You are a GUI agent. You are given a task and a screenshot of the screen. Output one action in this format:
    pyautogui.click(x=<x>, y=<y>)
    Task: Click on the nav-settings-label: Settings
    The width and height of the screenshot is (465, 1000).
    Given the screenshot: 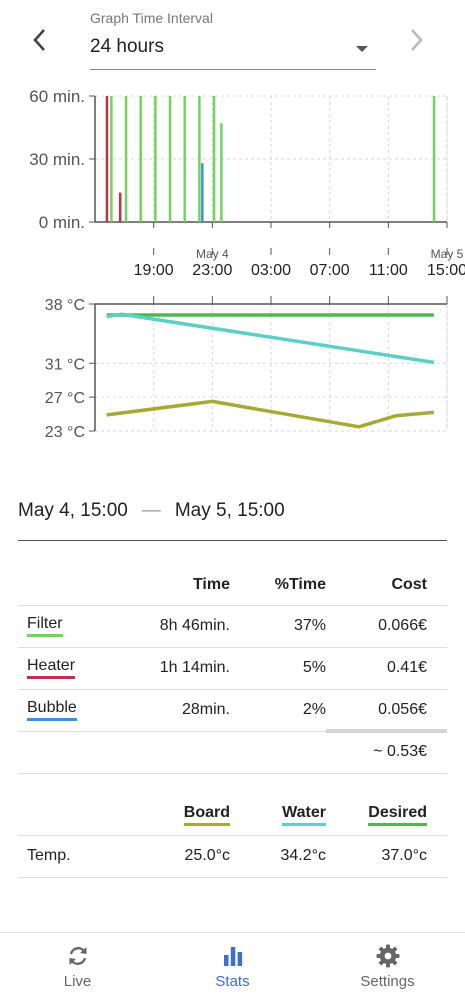 What is the action you would take?
    pyautogui.click(x=387, y=981)
    